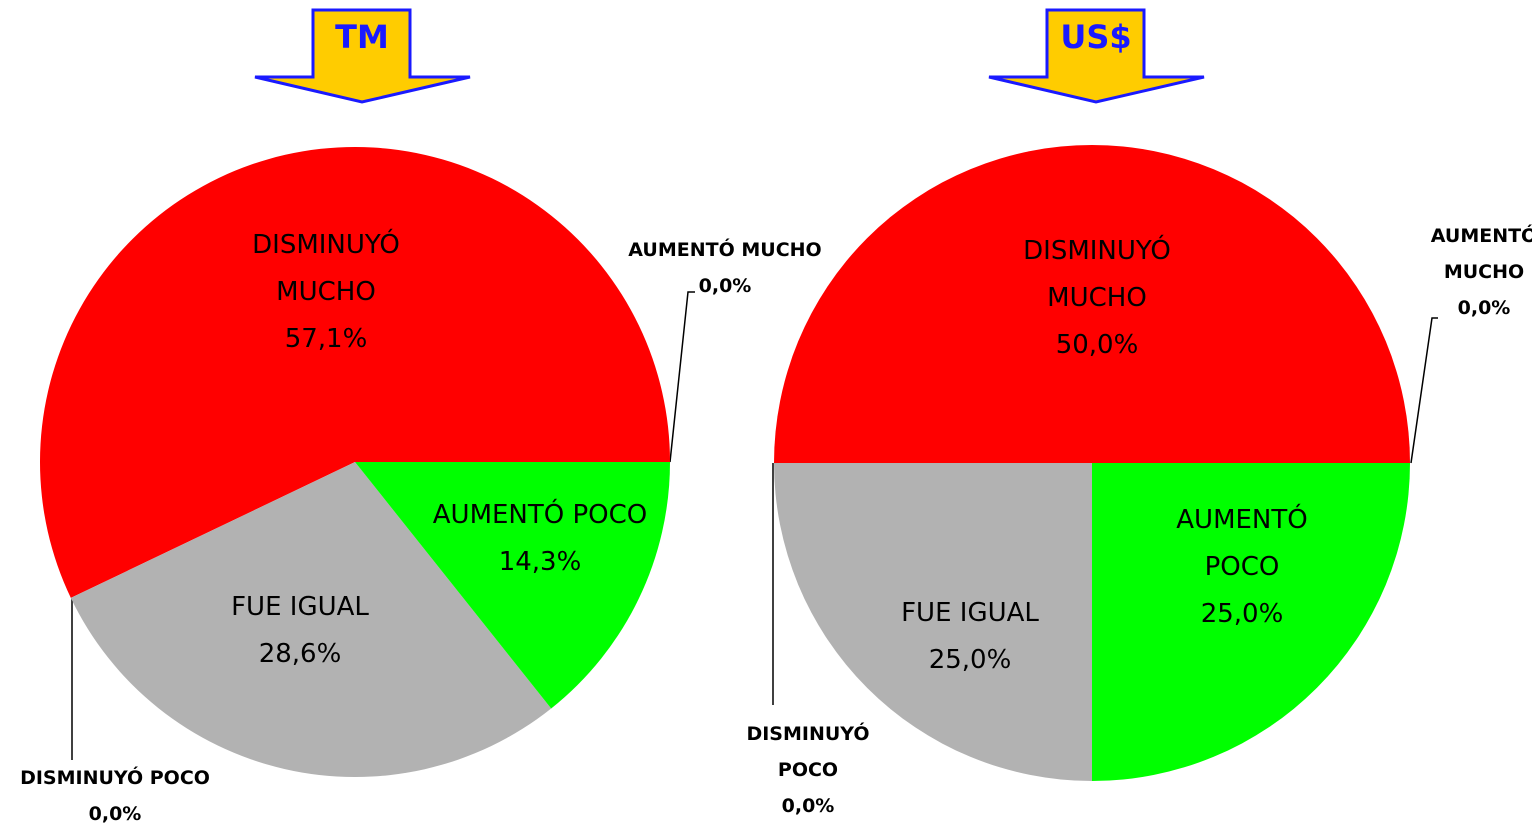 This screenshot has height=832, width=1532. Describe the element at coordinates (1097, 344) in the screenshot. I see `value-label: 50,0%` at that location.